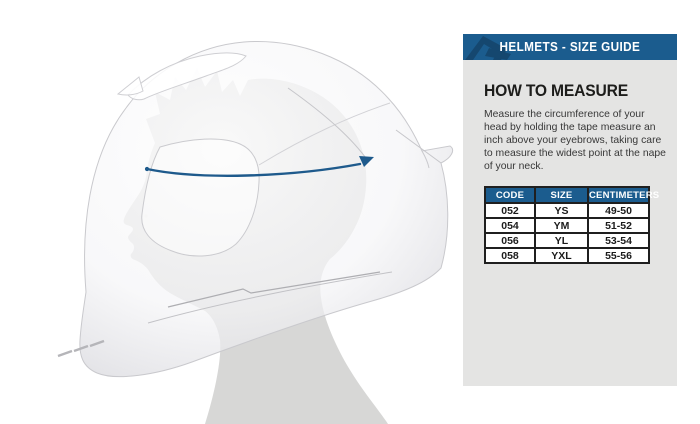  What do you see at coordinates (561, 195) in the screenshot?
I see `col-header-size: SIZE` at bounding box center [561, 195].